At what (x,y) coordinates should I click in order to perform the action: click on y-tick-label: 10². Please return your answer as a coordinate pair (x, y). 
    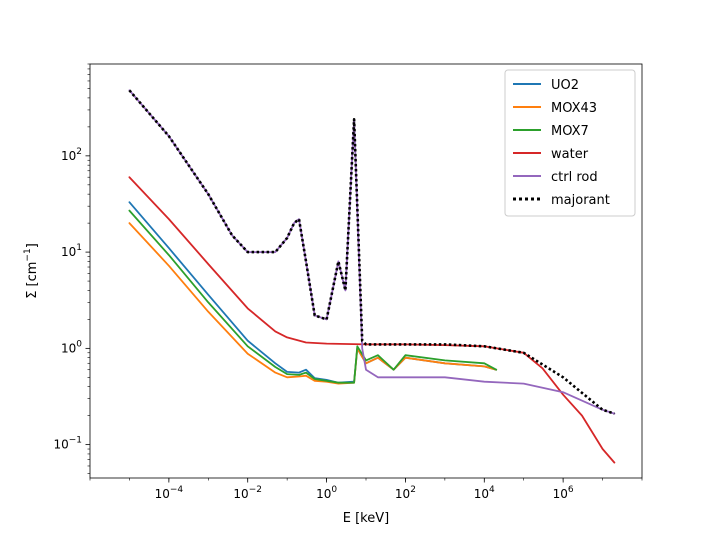
    Looking at the image, I should click on (71, 155).